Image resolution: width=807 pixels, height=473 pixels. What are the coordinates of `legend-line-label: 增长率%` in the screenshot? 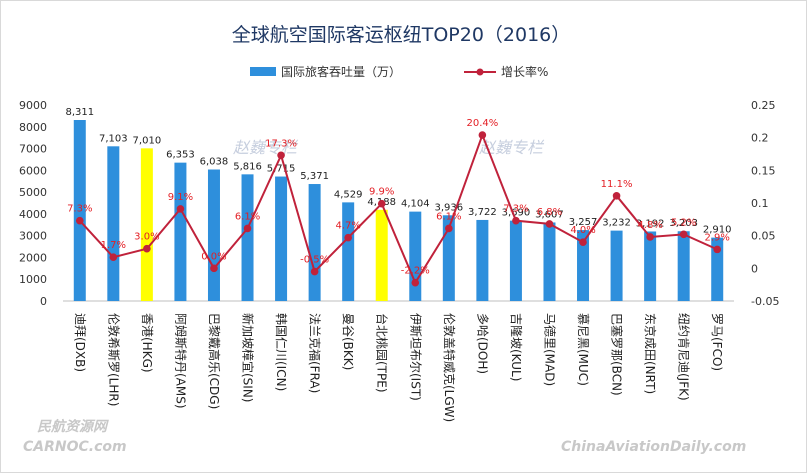 It's located at (524, 71).